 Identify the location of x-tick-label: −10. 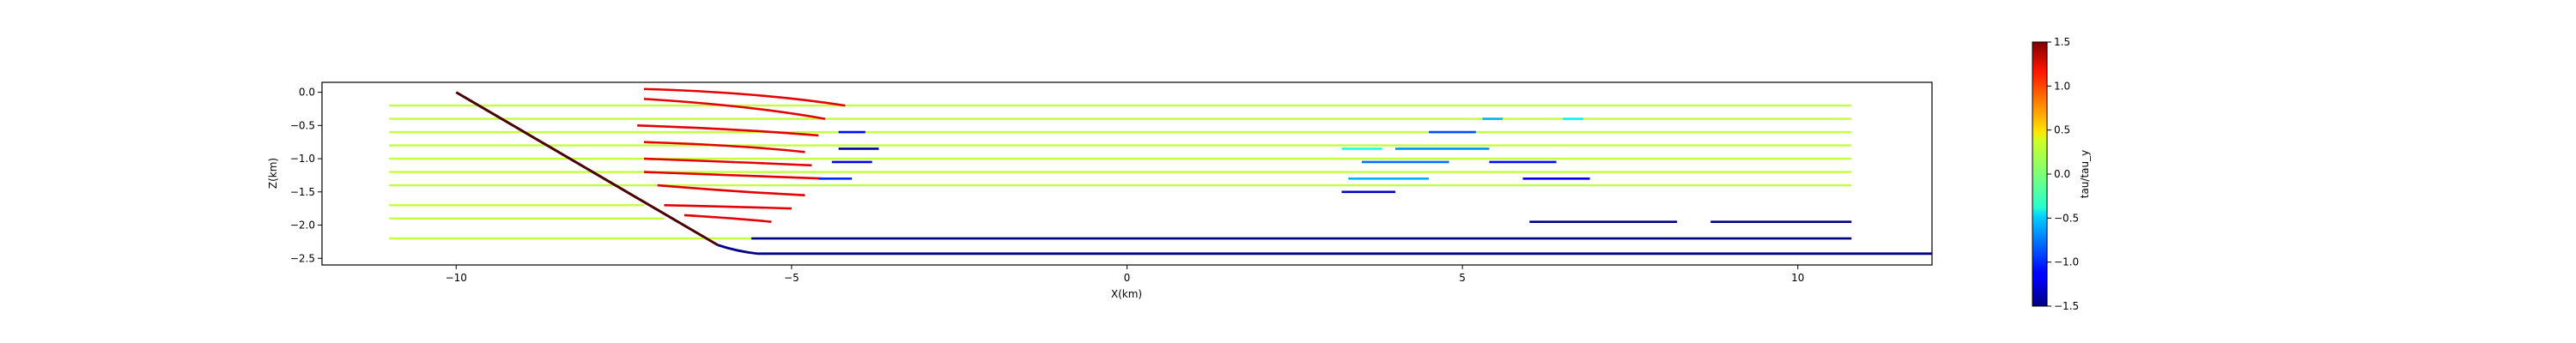
(457, 278).